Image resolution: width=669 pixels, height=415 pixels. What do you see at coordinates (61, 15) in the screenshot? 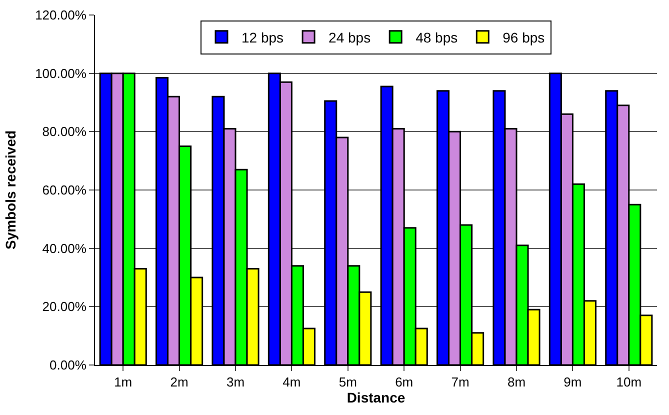
I see `y-tick-label: 120.00%` at bounding box center [61, 15].